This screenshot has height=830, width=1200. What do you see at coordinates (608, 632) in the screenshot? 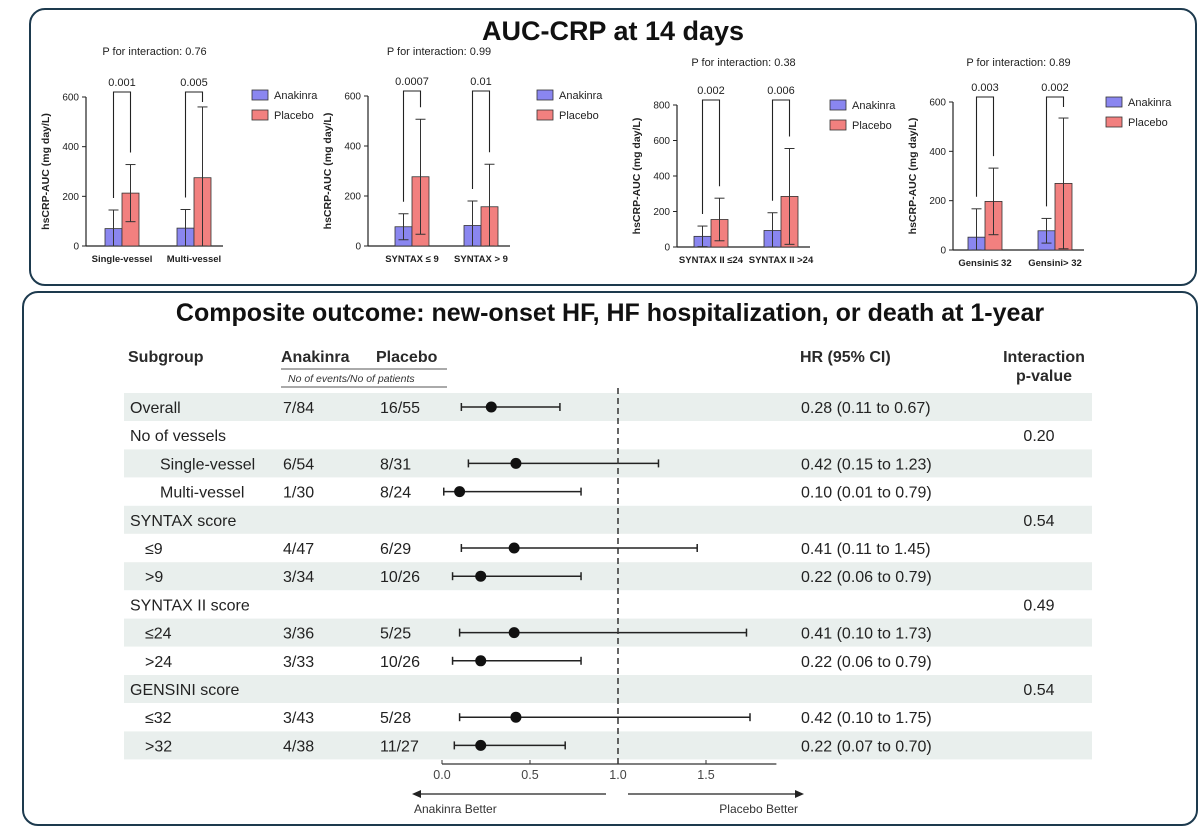
I see `table-row: ≤24 3/36 5/25 0.41 (0.10 to 1.73)` at bounding box center [608, 632].